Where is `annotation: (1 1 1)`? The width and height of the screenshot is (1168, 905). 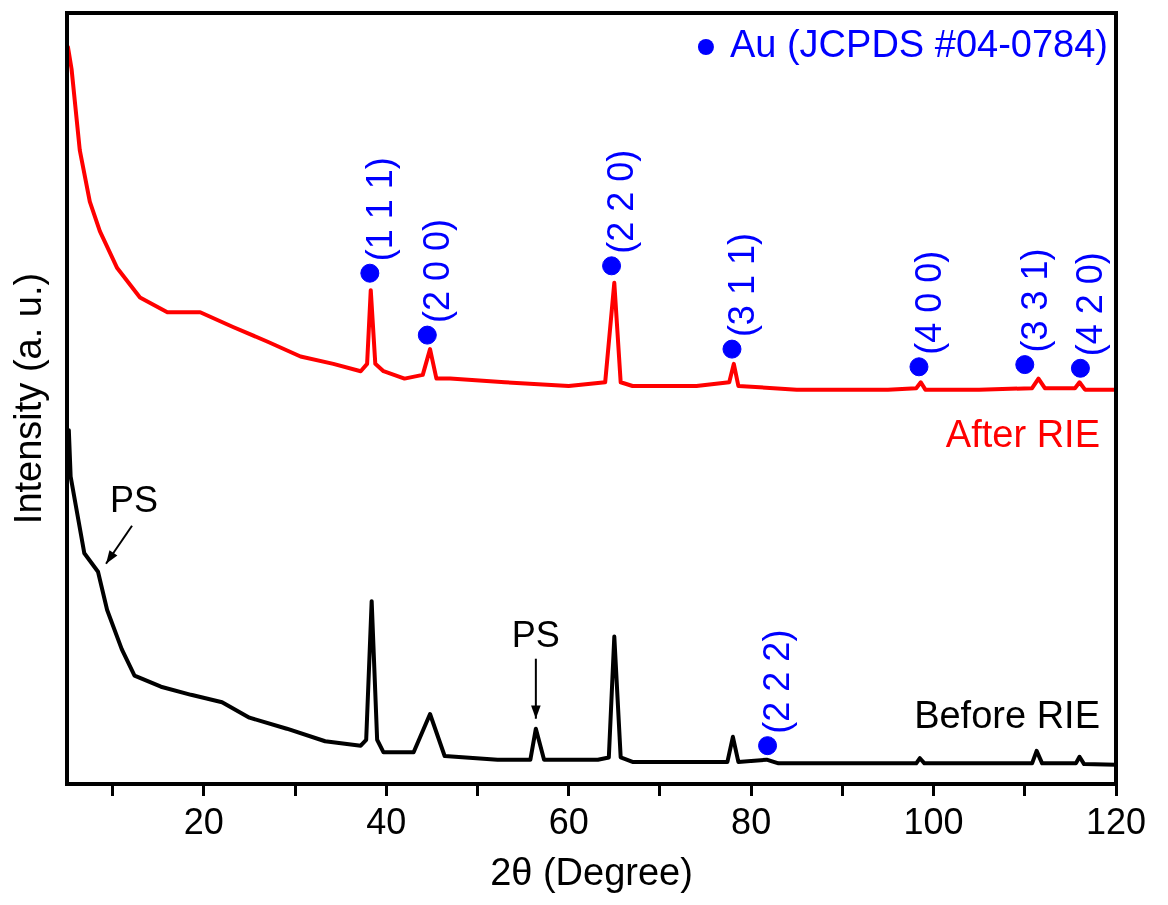
annotation: (1 1 1) is located at coordinates (379, 209).